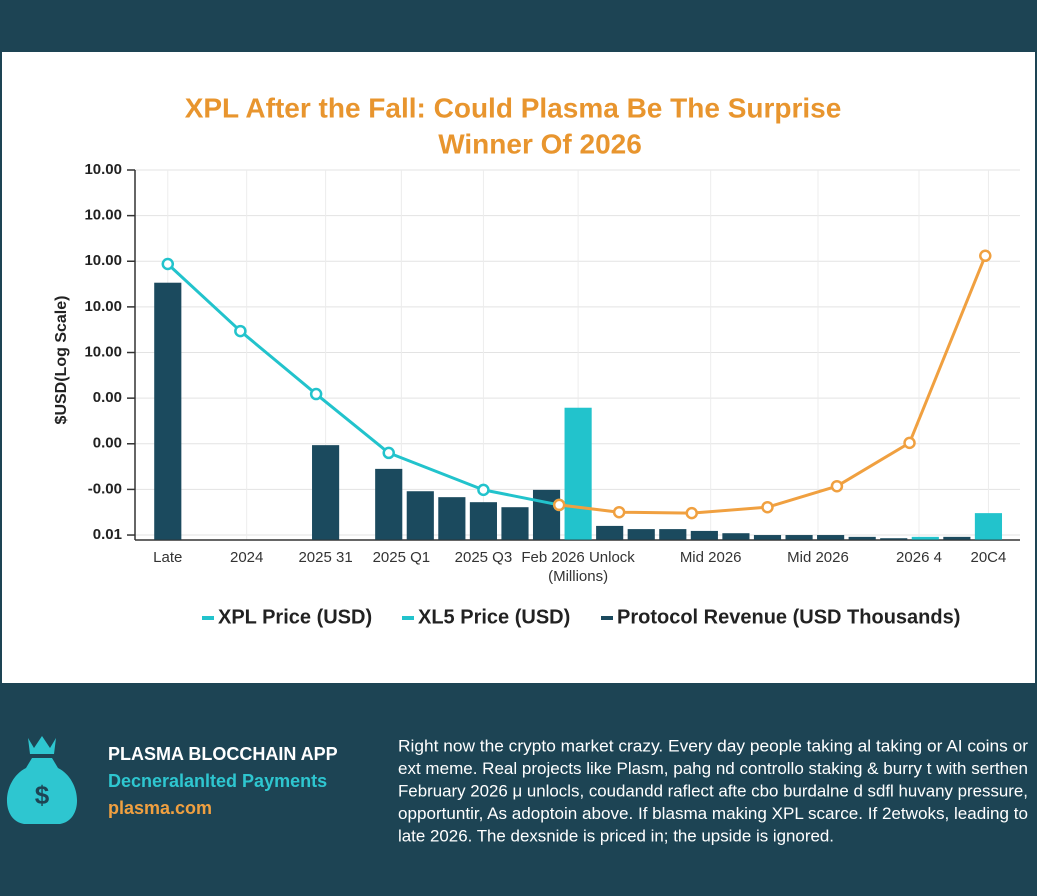  What do you see at coordinates (105, 488) in the screenshot?
I see `y-tick-label: -0.00` at bounding box center [105, 488].